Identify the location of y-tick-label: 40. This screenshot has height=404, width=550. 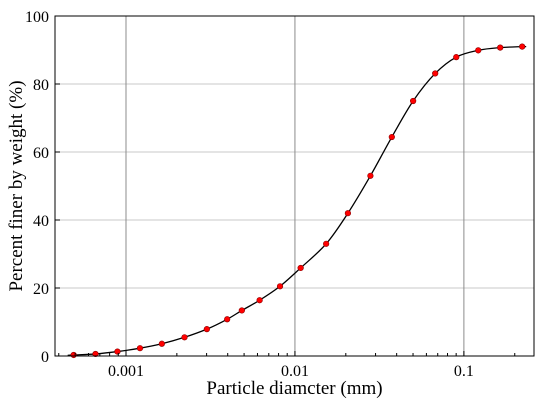
(41, 221).